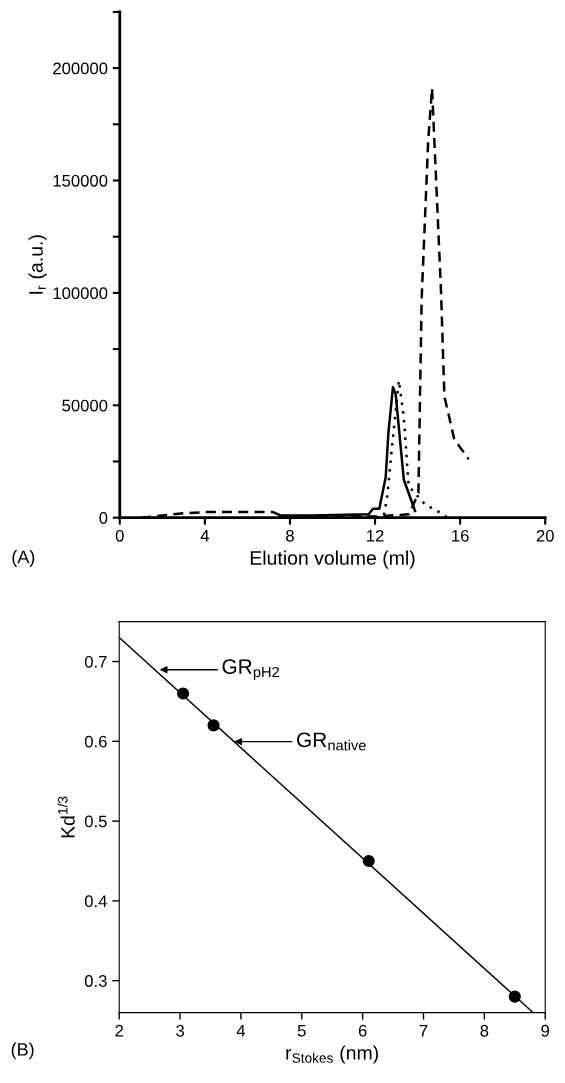 Image resolution: width=565 pixels, height=1083 pixels. Describe the element at coordinates (460, 535) in the screenshot. I see `x-tick-label: 16` at that location.